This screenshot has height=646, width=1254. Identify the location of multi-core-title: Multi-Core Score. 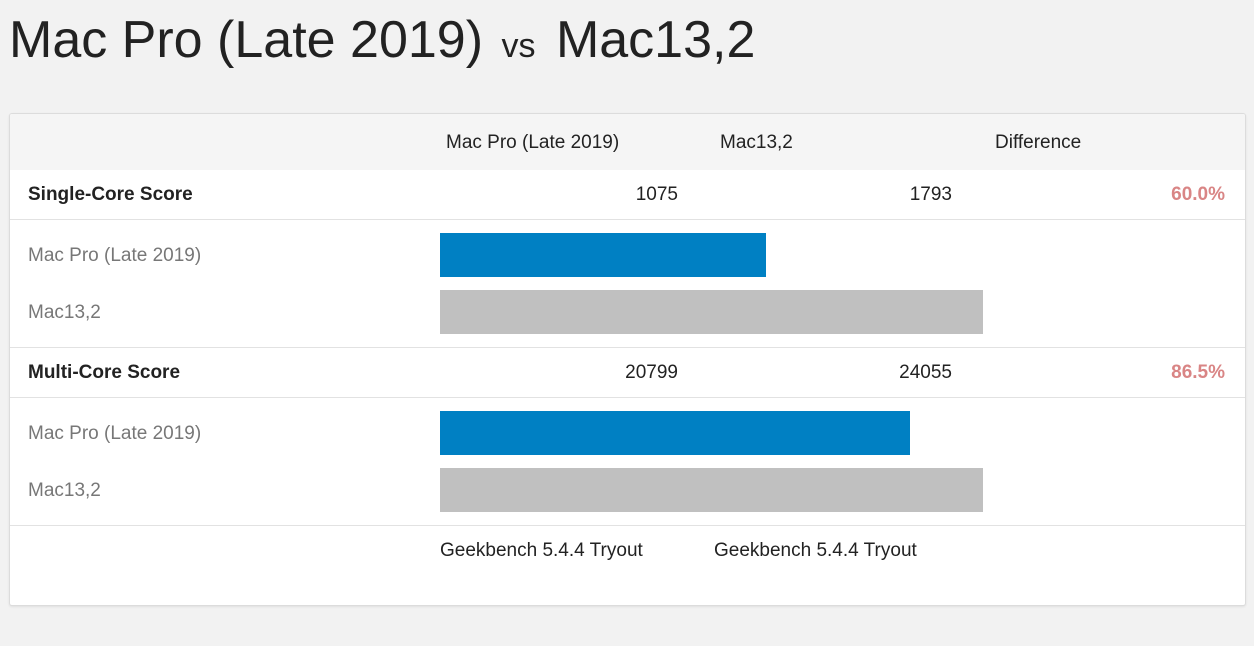
(104, 372).